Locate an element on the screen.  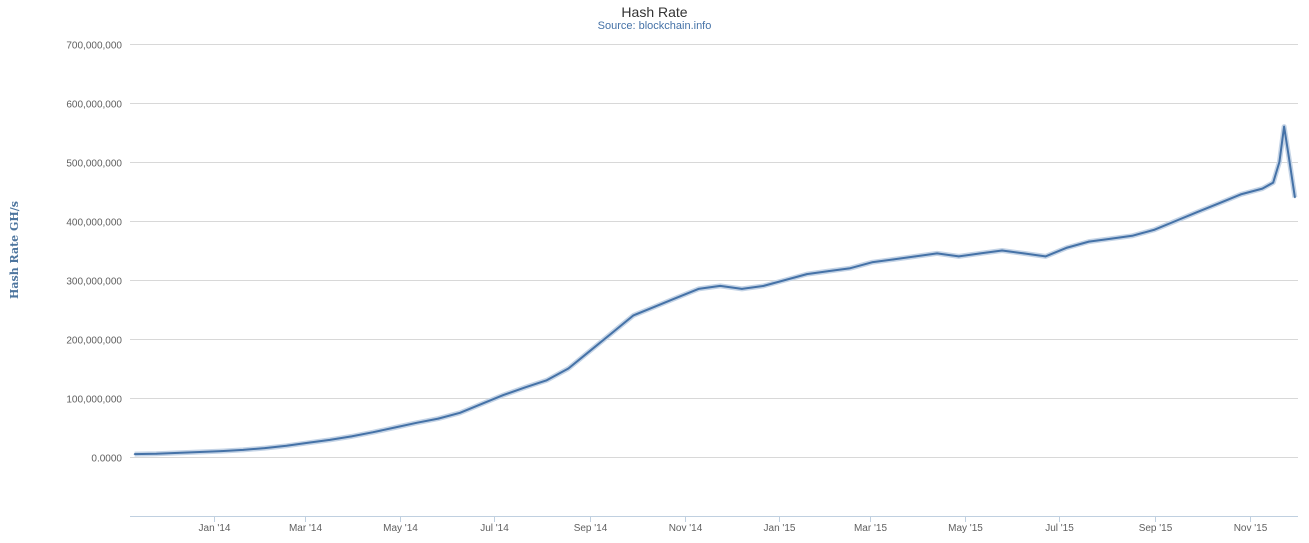
y-tick-label: 500,000,000 is located at coordinates (94, 164).